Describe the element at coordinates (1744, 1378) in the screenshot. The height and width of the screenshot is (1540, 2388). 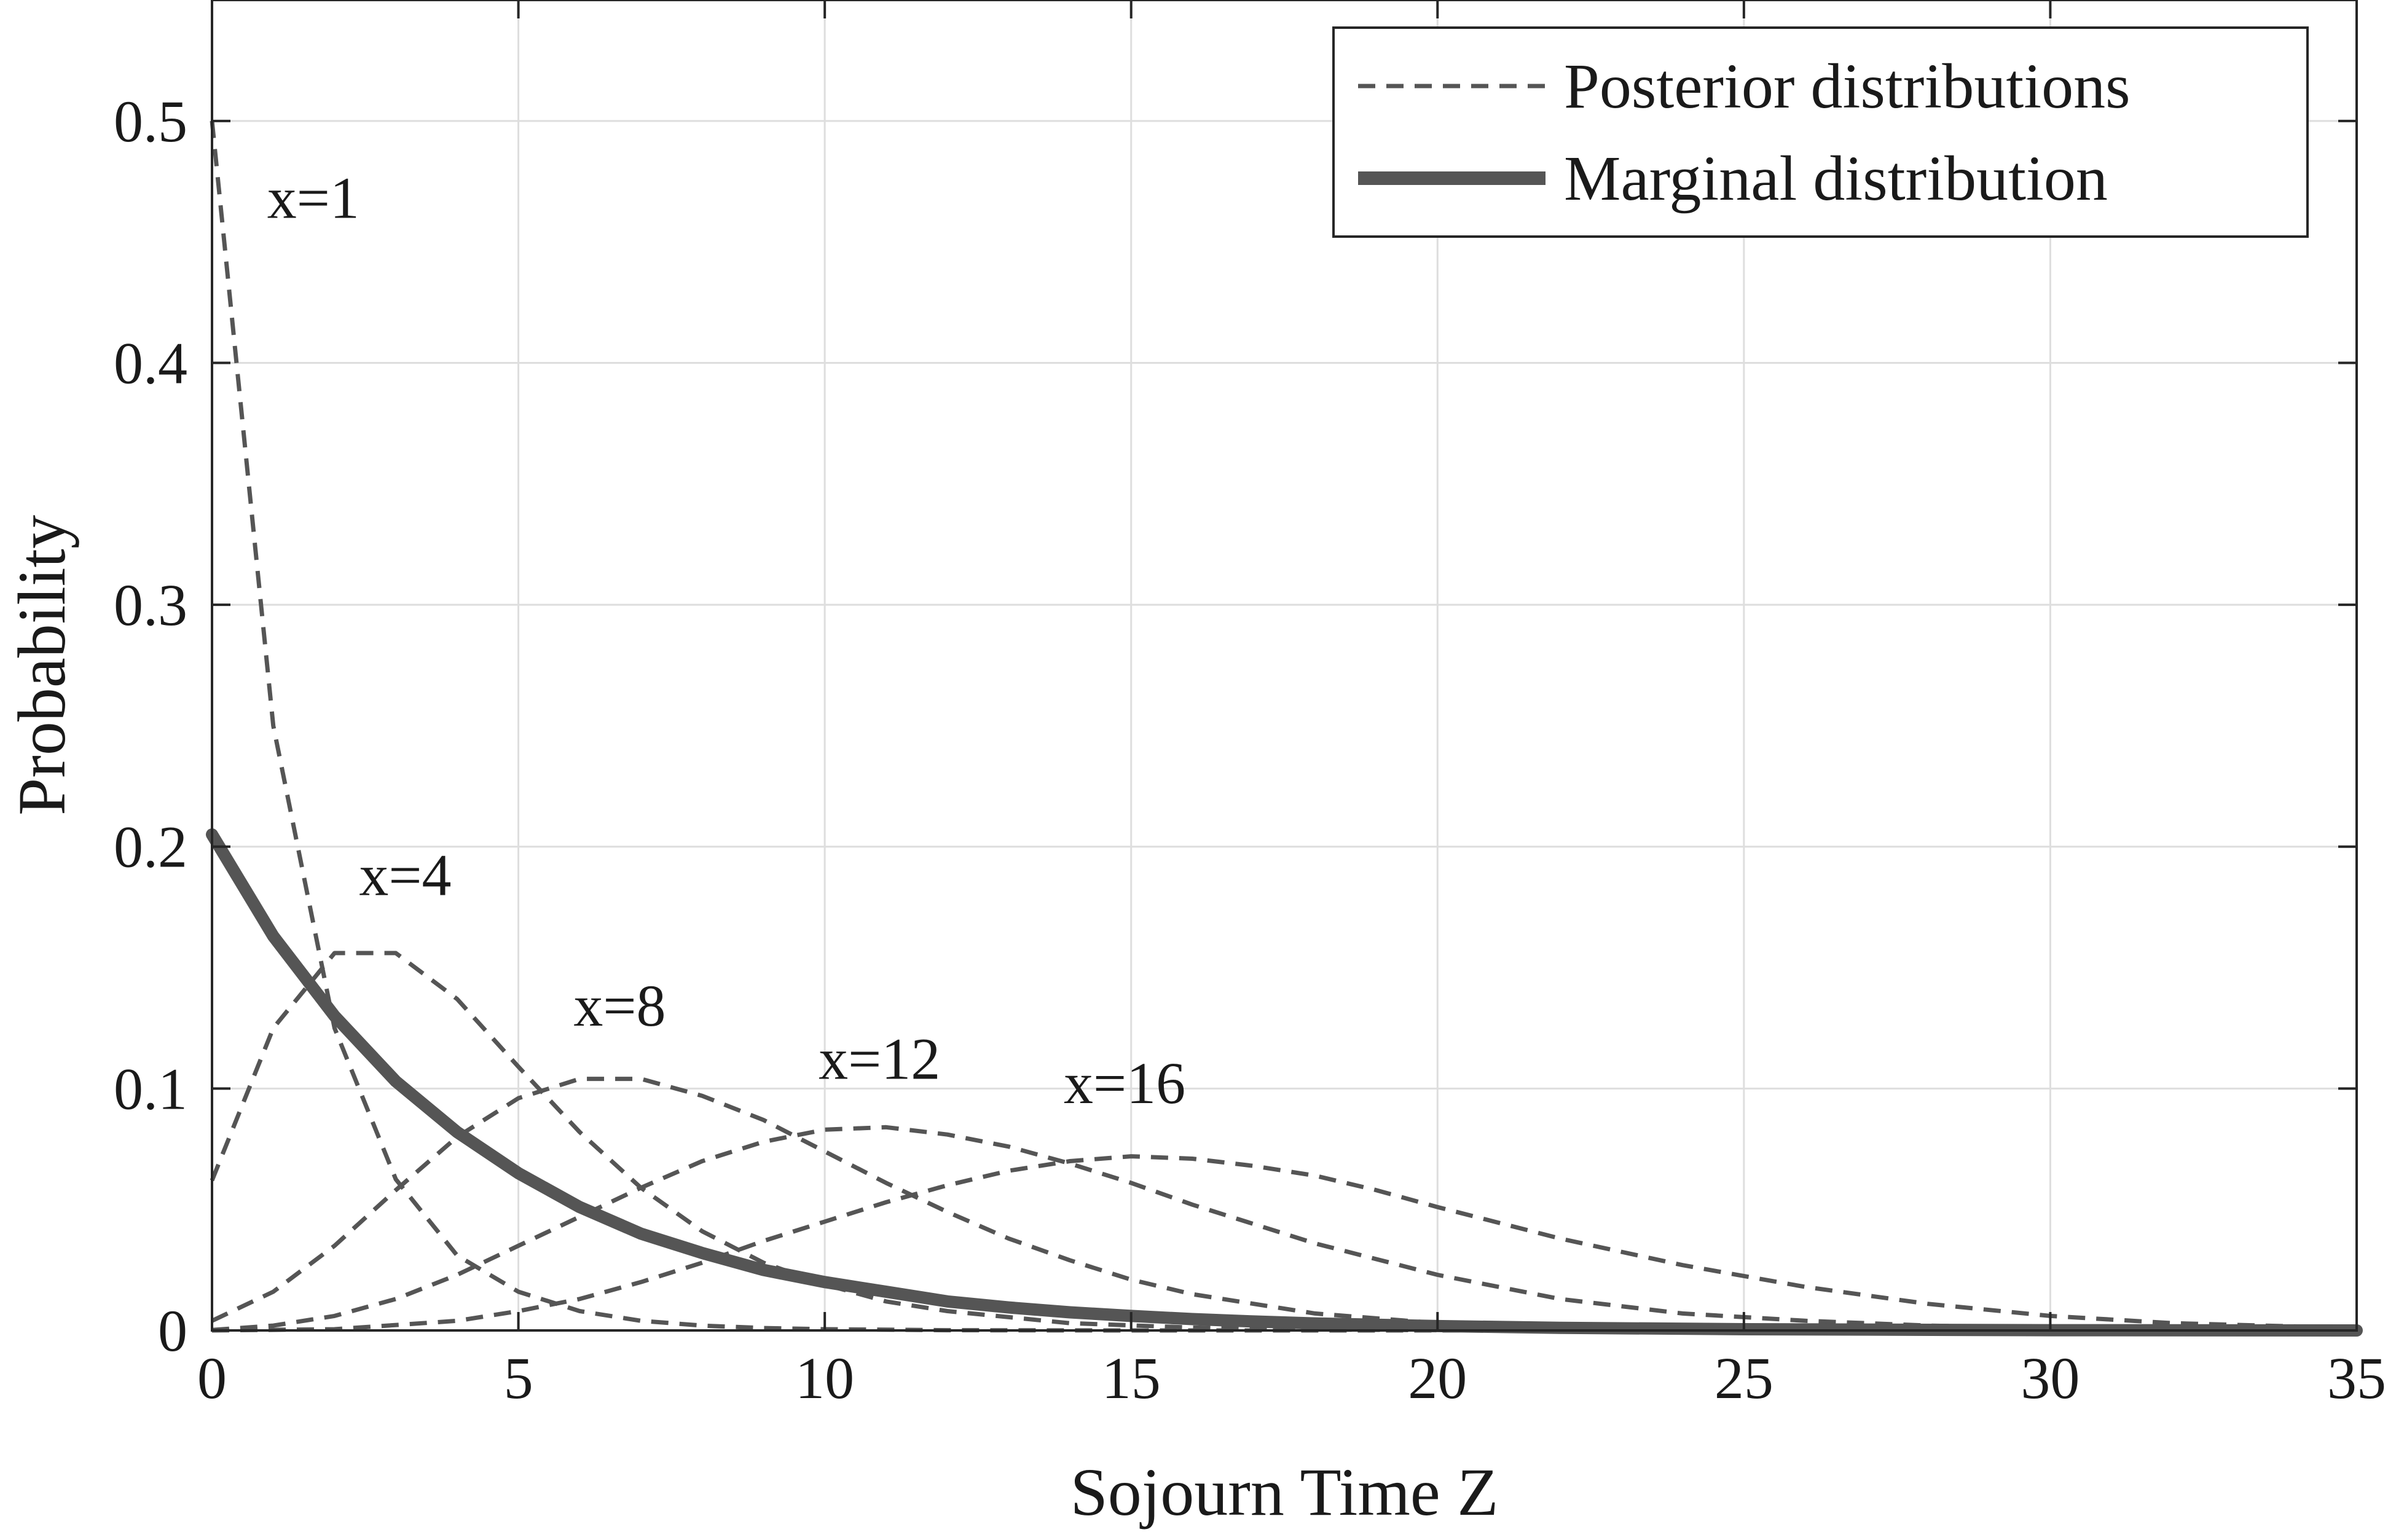
I see `x-tick-label: 25` at that location.